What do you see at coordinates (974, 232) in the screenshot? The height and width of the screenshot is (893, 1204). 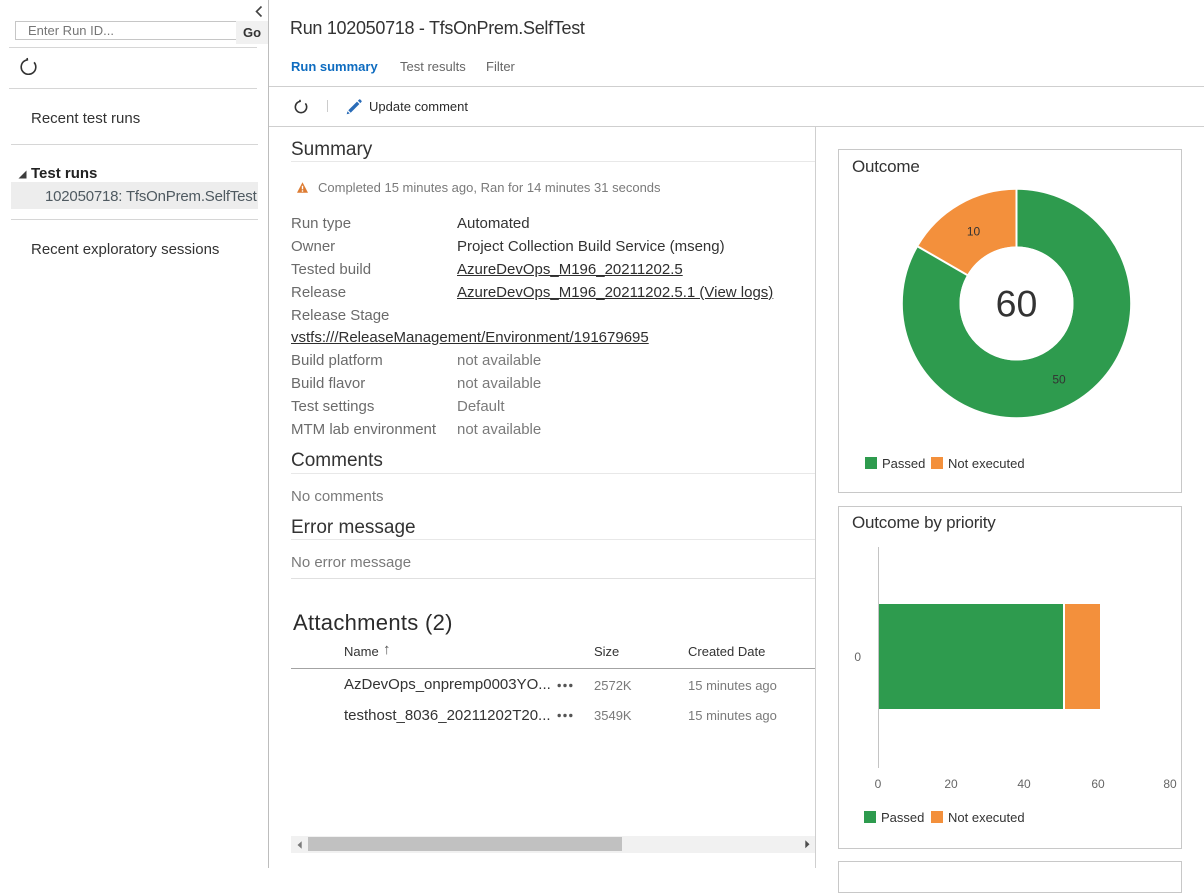 I see `svg-text: 10` at bounding box center [974, 232].